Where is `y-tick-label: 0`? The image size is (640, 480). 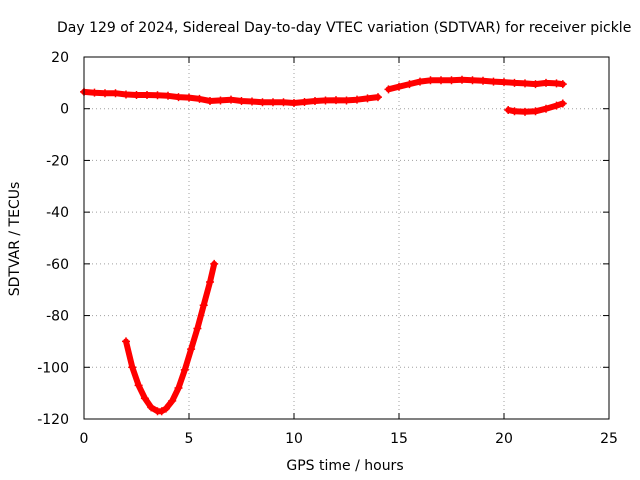 y-tick-label: 0 is located at coordinates (64, 110).